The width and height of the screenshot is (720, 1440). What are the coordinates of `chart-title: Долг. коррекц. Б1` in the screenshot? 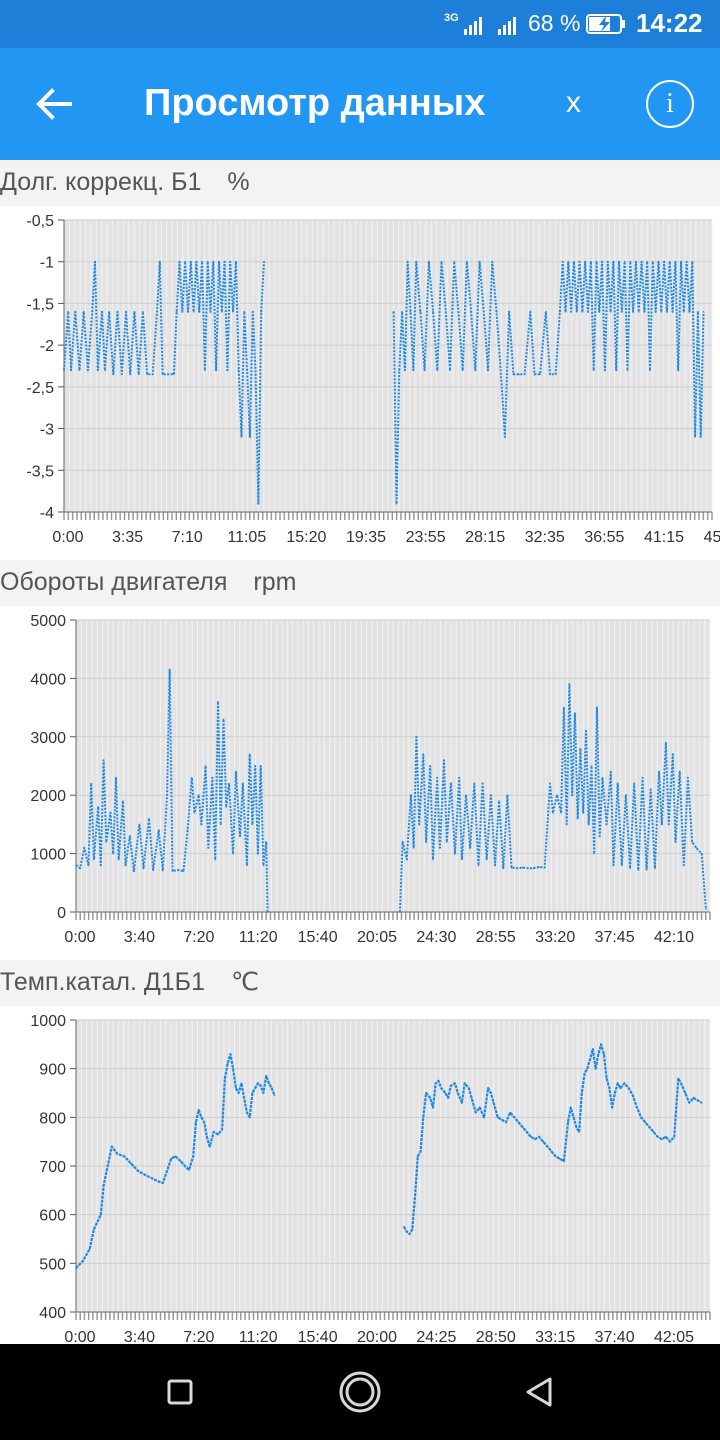 It's located at (101, 182).